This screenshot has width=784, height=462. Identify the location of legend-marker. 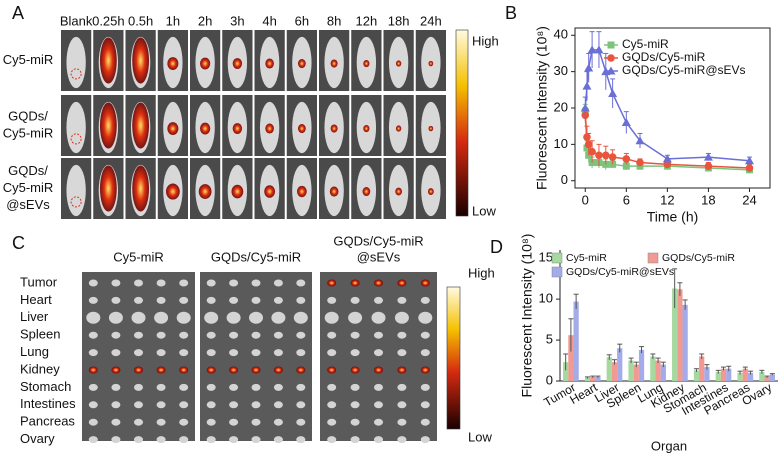
(611, 70).